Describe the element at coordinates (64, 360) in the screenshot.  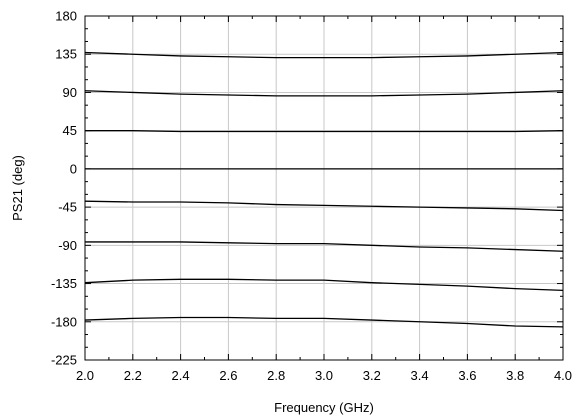
I see `y-tick-label: -225` at that location.